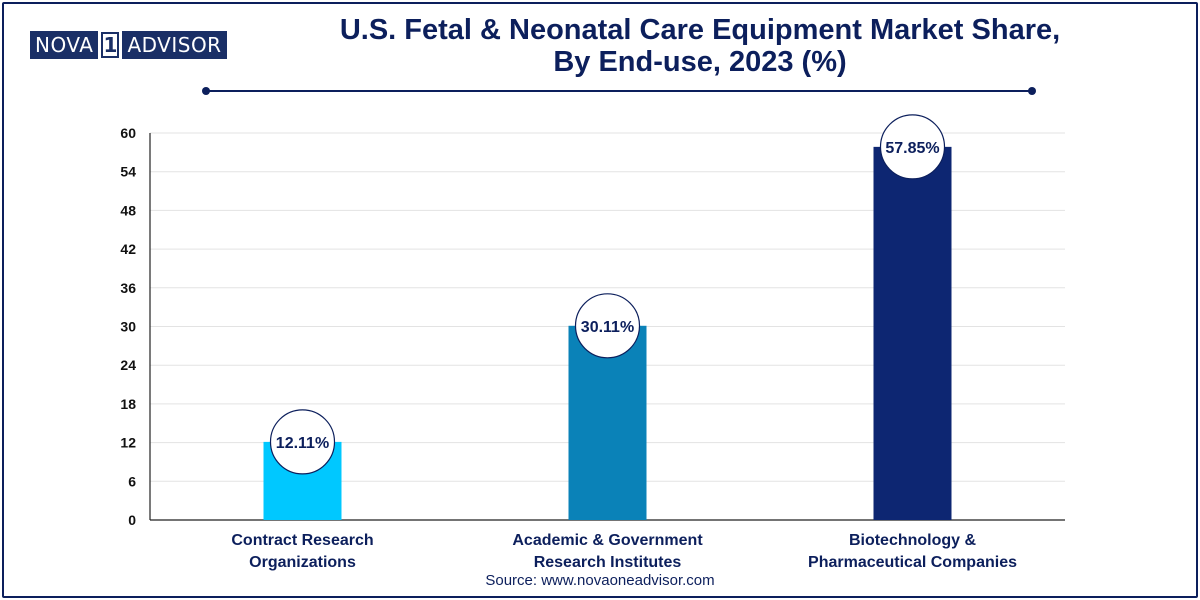  I want to click on data-label-2: 30.11%, so click(607, 327).